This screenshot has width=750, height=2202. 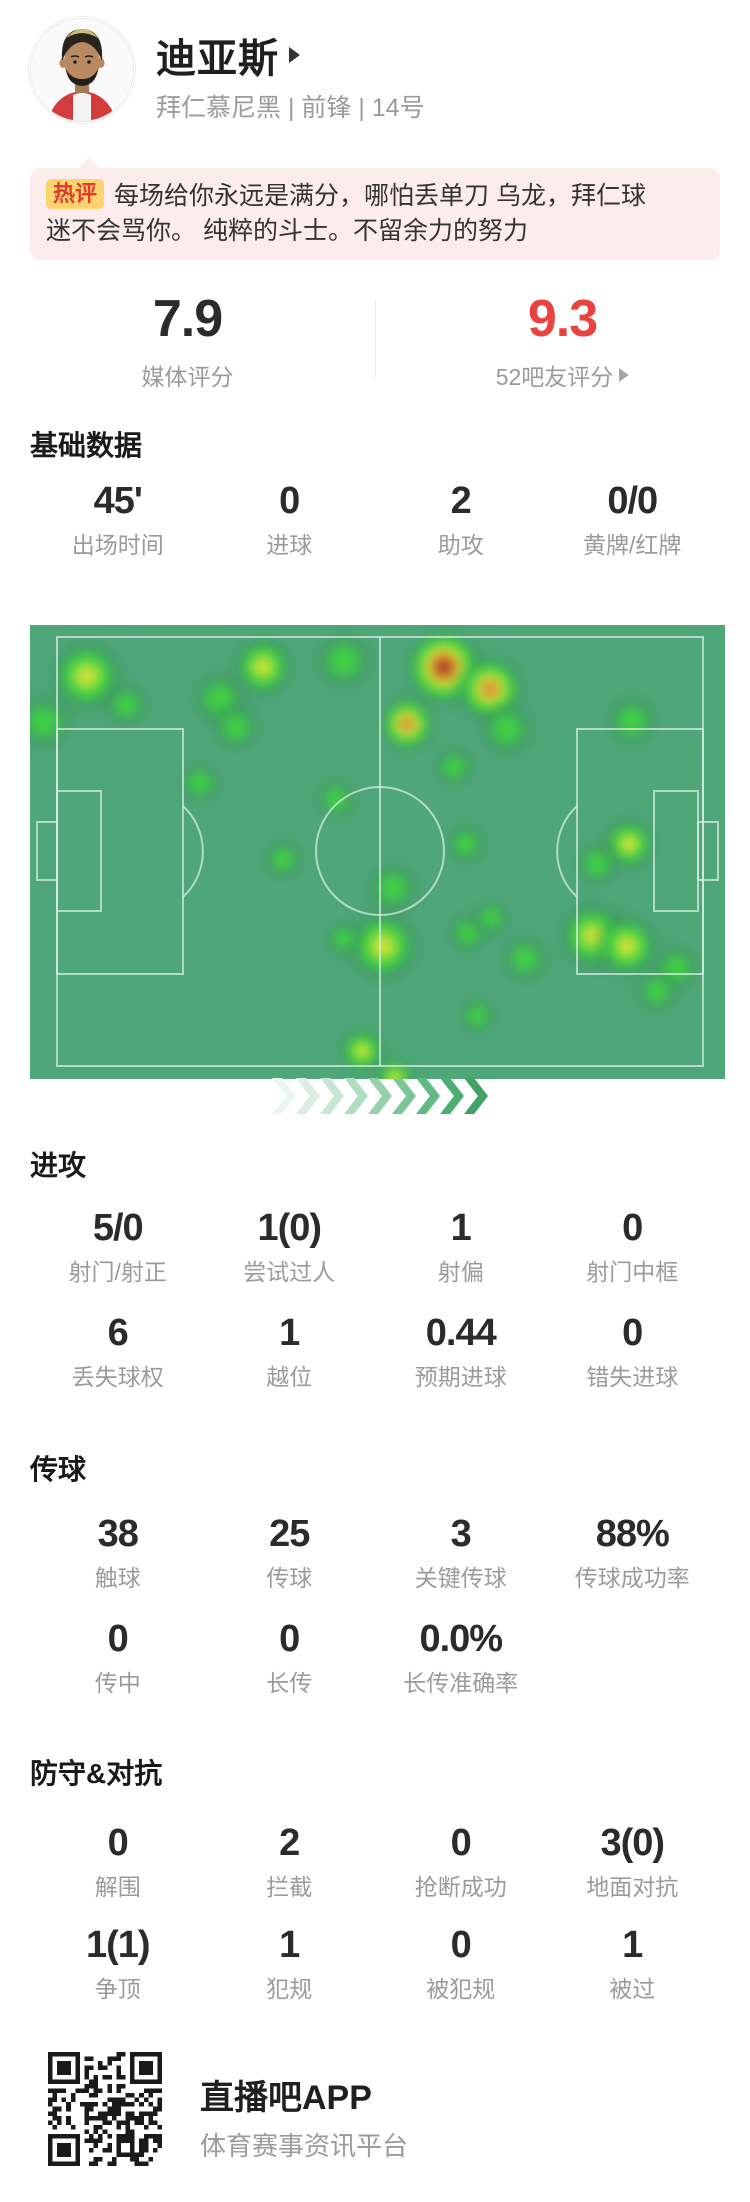 I want to click on stat-cell: 0 进球, so click(x=290, y=519).